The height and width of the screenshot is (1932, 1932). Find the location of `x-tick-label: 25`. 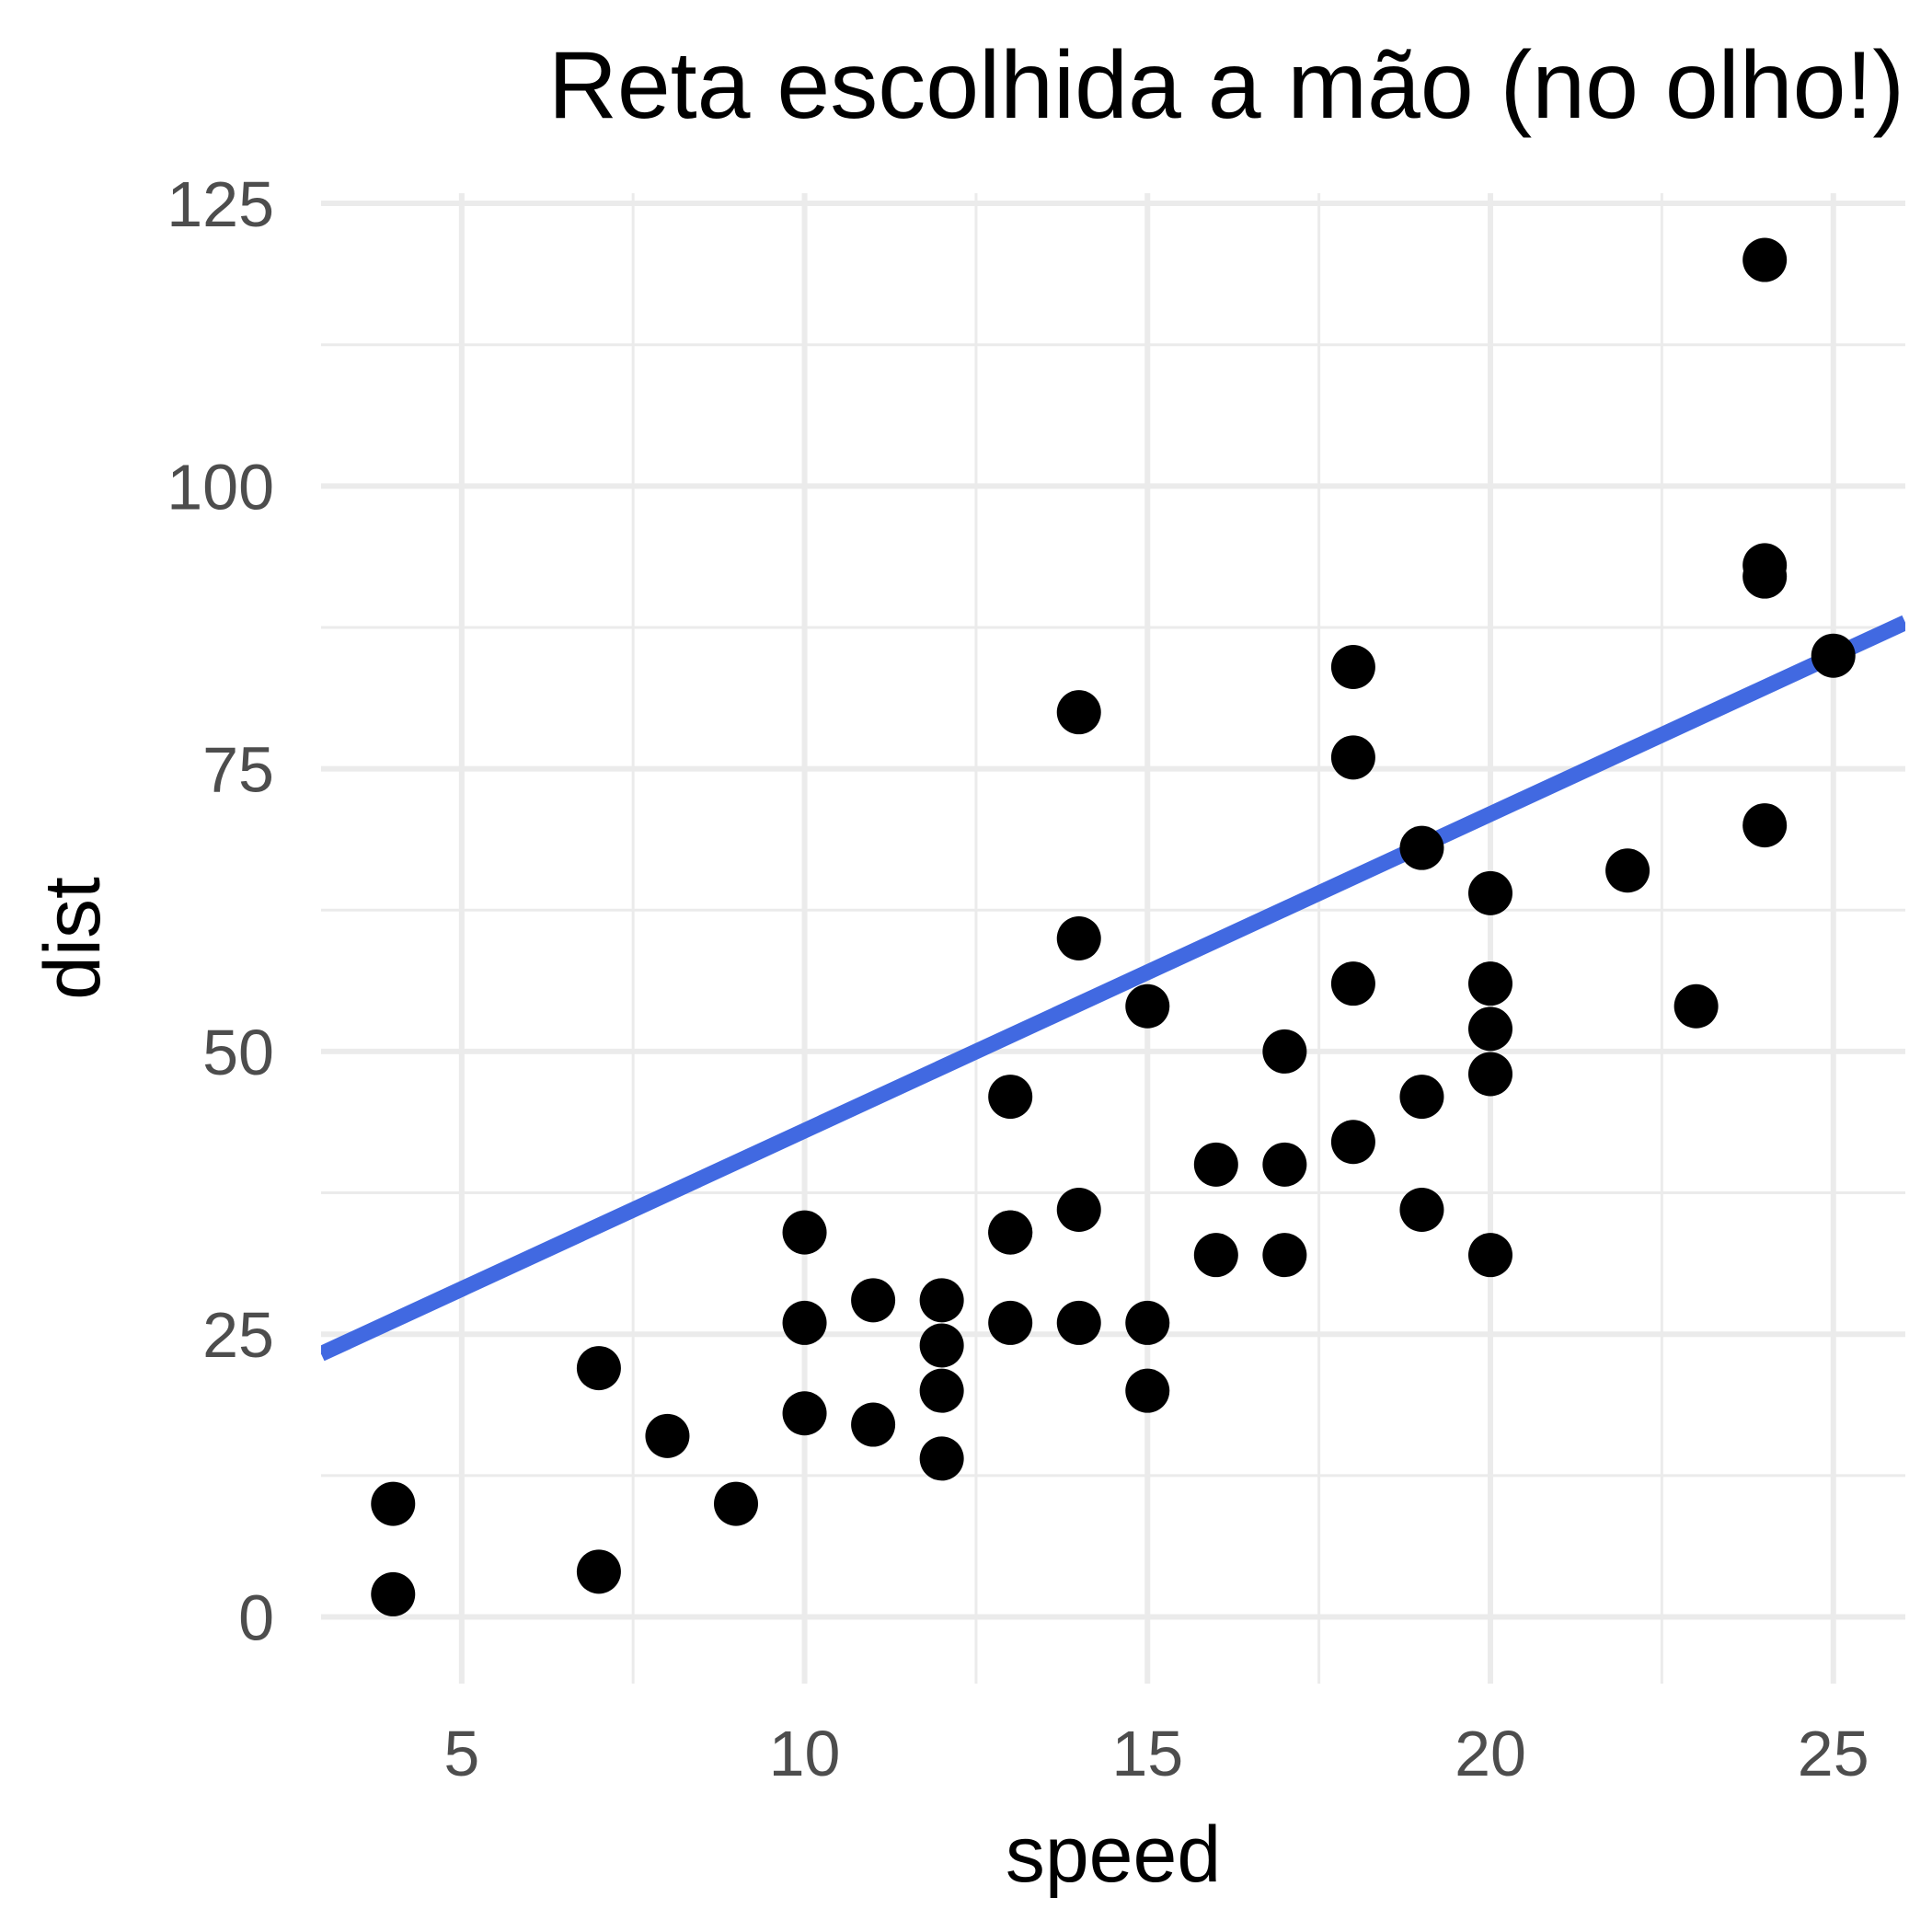

x-tick-label: 25 is located at coordinates (1833, 1753).